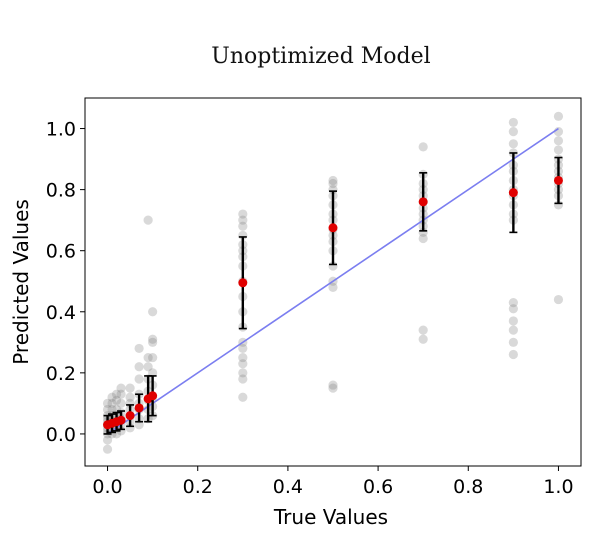  I want to click on x-tick-label: 0.2, so click(198, 487).